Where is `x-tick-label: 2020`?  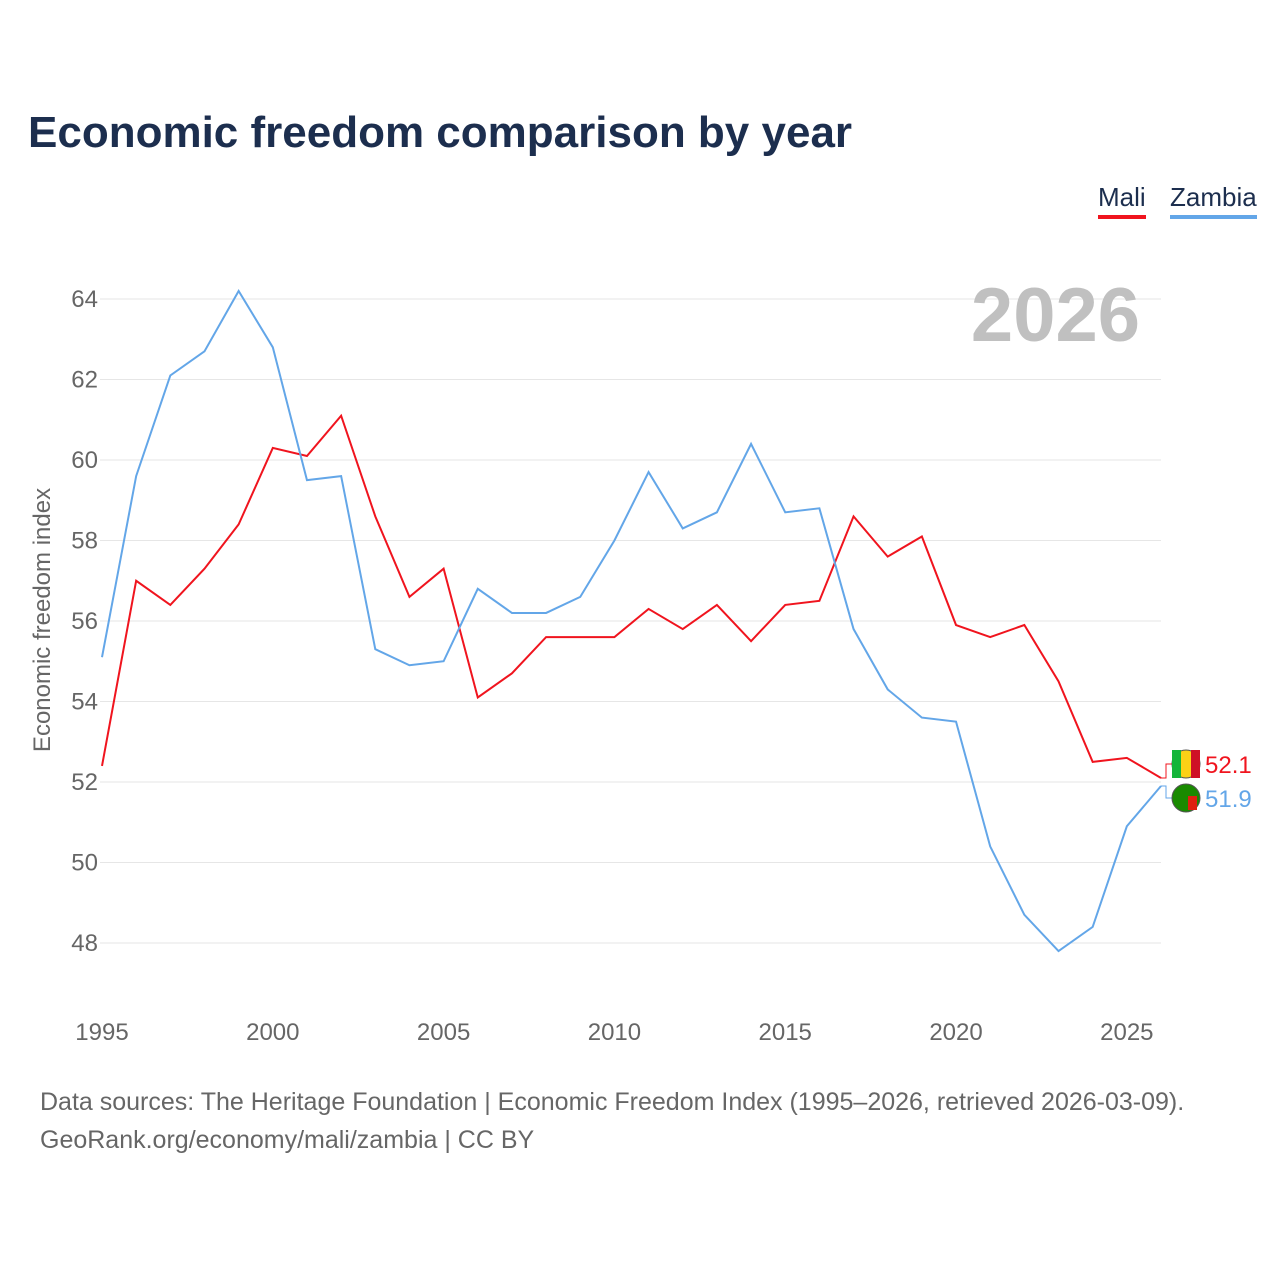 x-tick-label: 2020 is located at coordinates (955, 1032).